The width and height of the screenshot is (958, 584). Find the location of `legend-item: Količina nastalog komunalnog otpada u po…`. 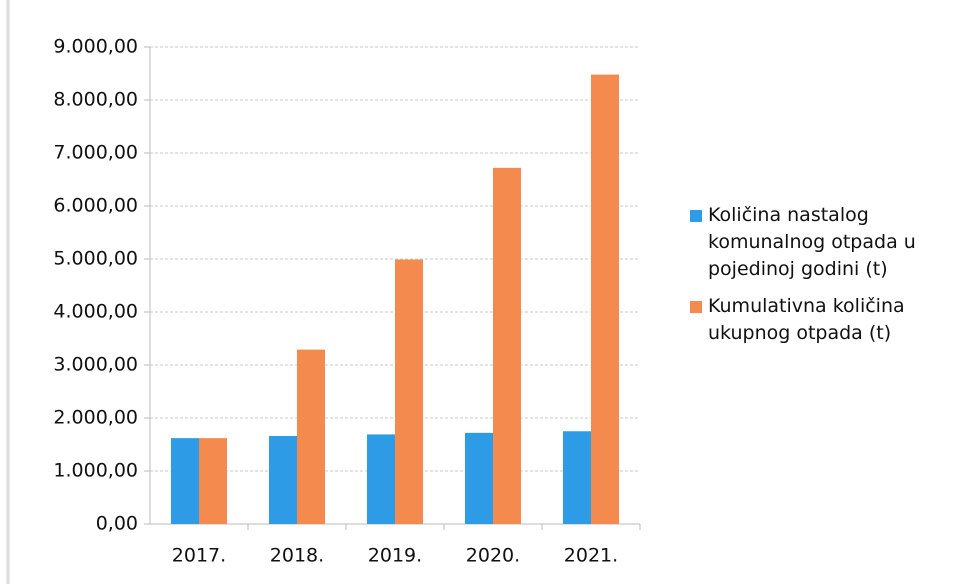

legend-item: Količina nastalog komunalnog otpada u po… is located at coordinates (820, 242).